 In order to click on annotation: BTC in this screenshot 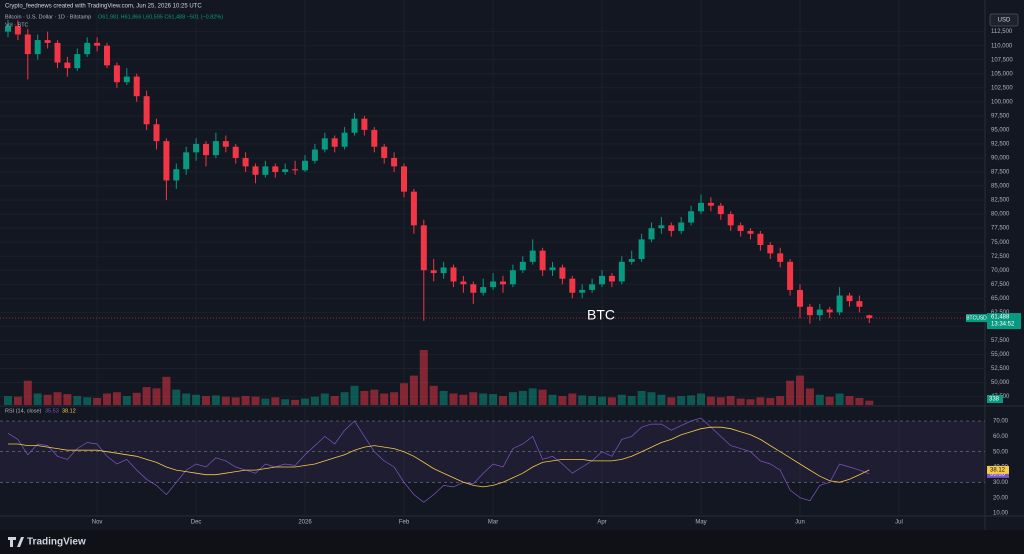, I will do `click(601, 315)`.